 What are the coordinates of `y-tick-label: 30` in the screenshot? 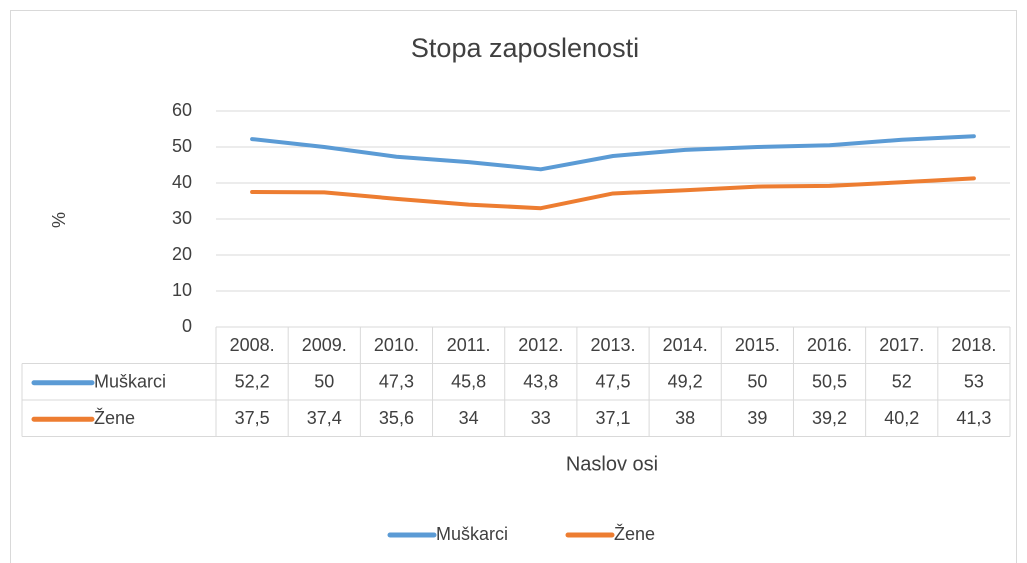 It's located at (182, 218).